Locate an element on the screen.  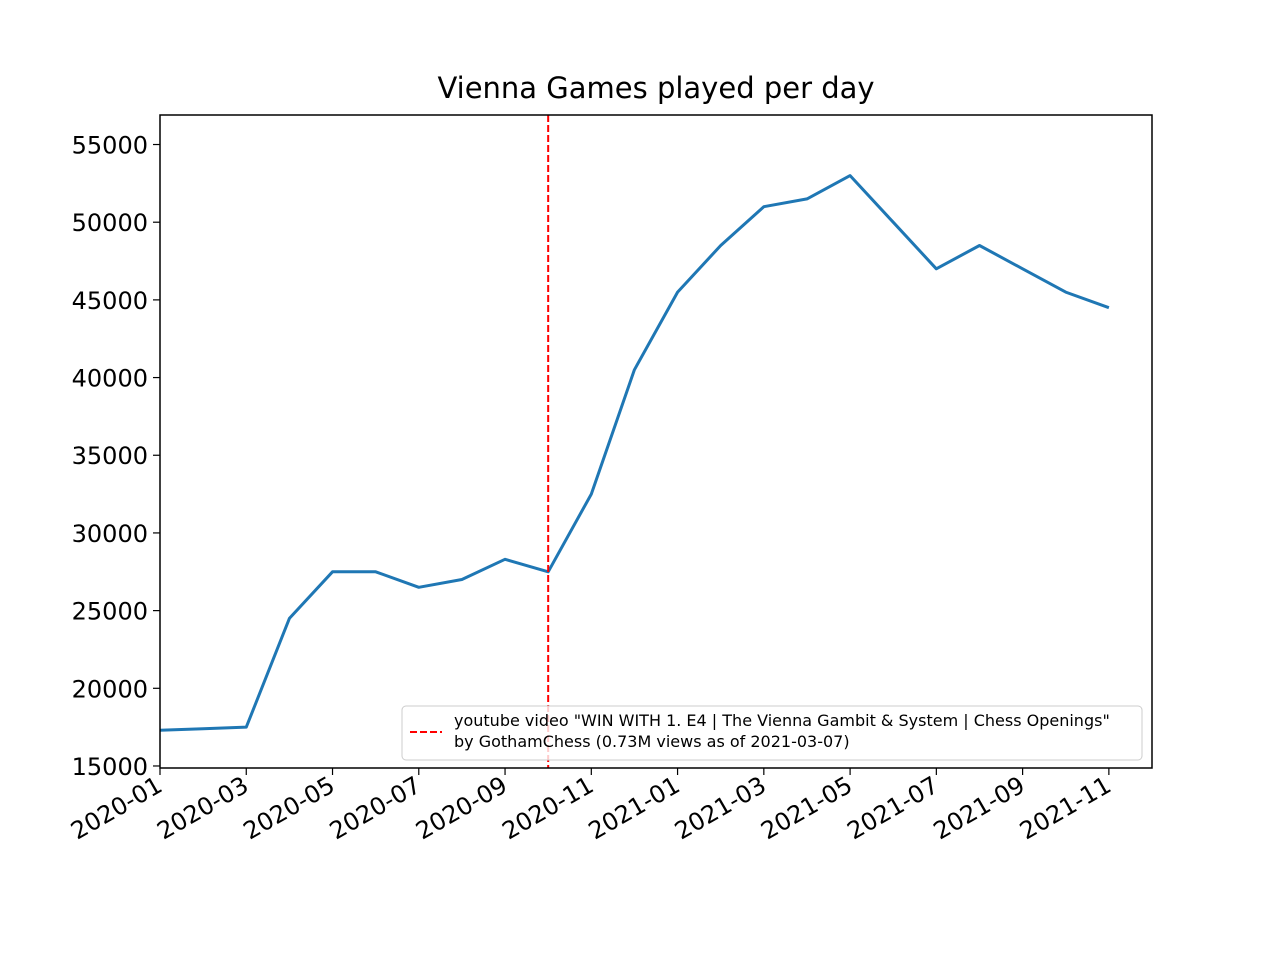
x-tick-label: 2020-09 is located at coordinates (461, 808).